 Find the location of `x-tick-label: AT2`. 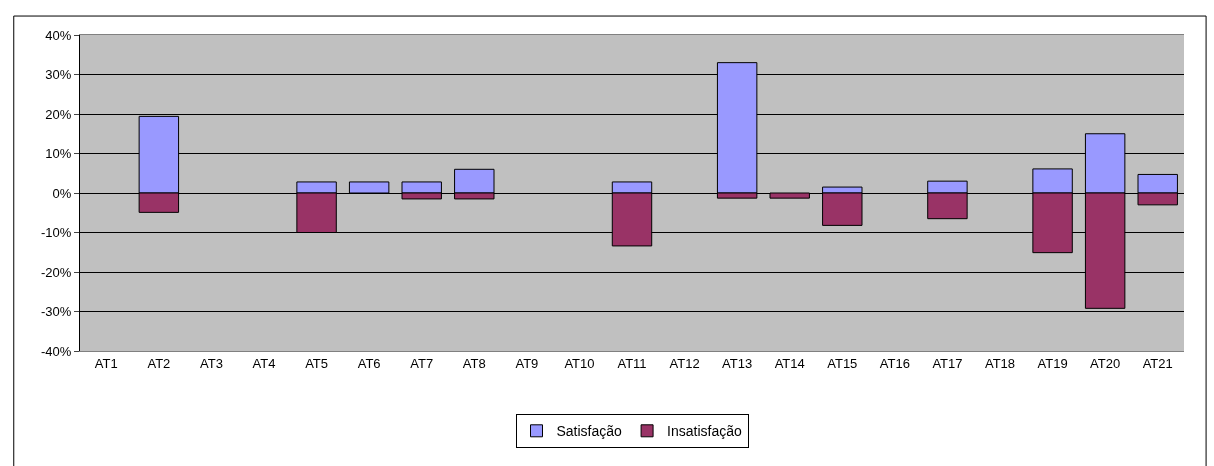

x-tick-label: AT2 is located at coordinates (159, 363).